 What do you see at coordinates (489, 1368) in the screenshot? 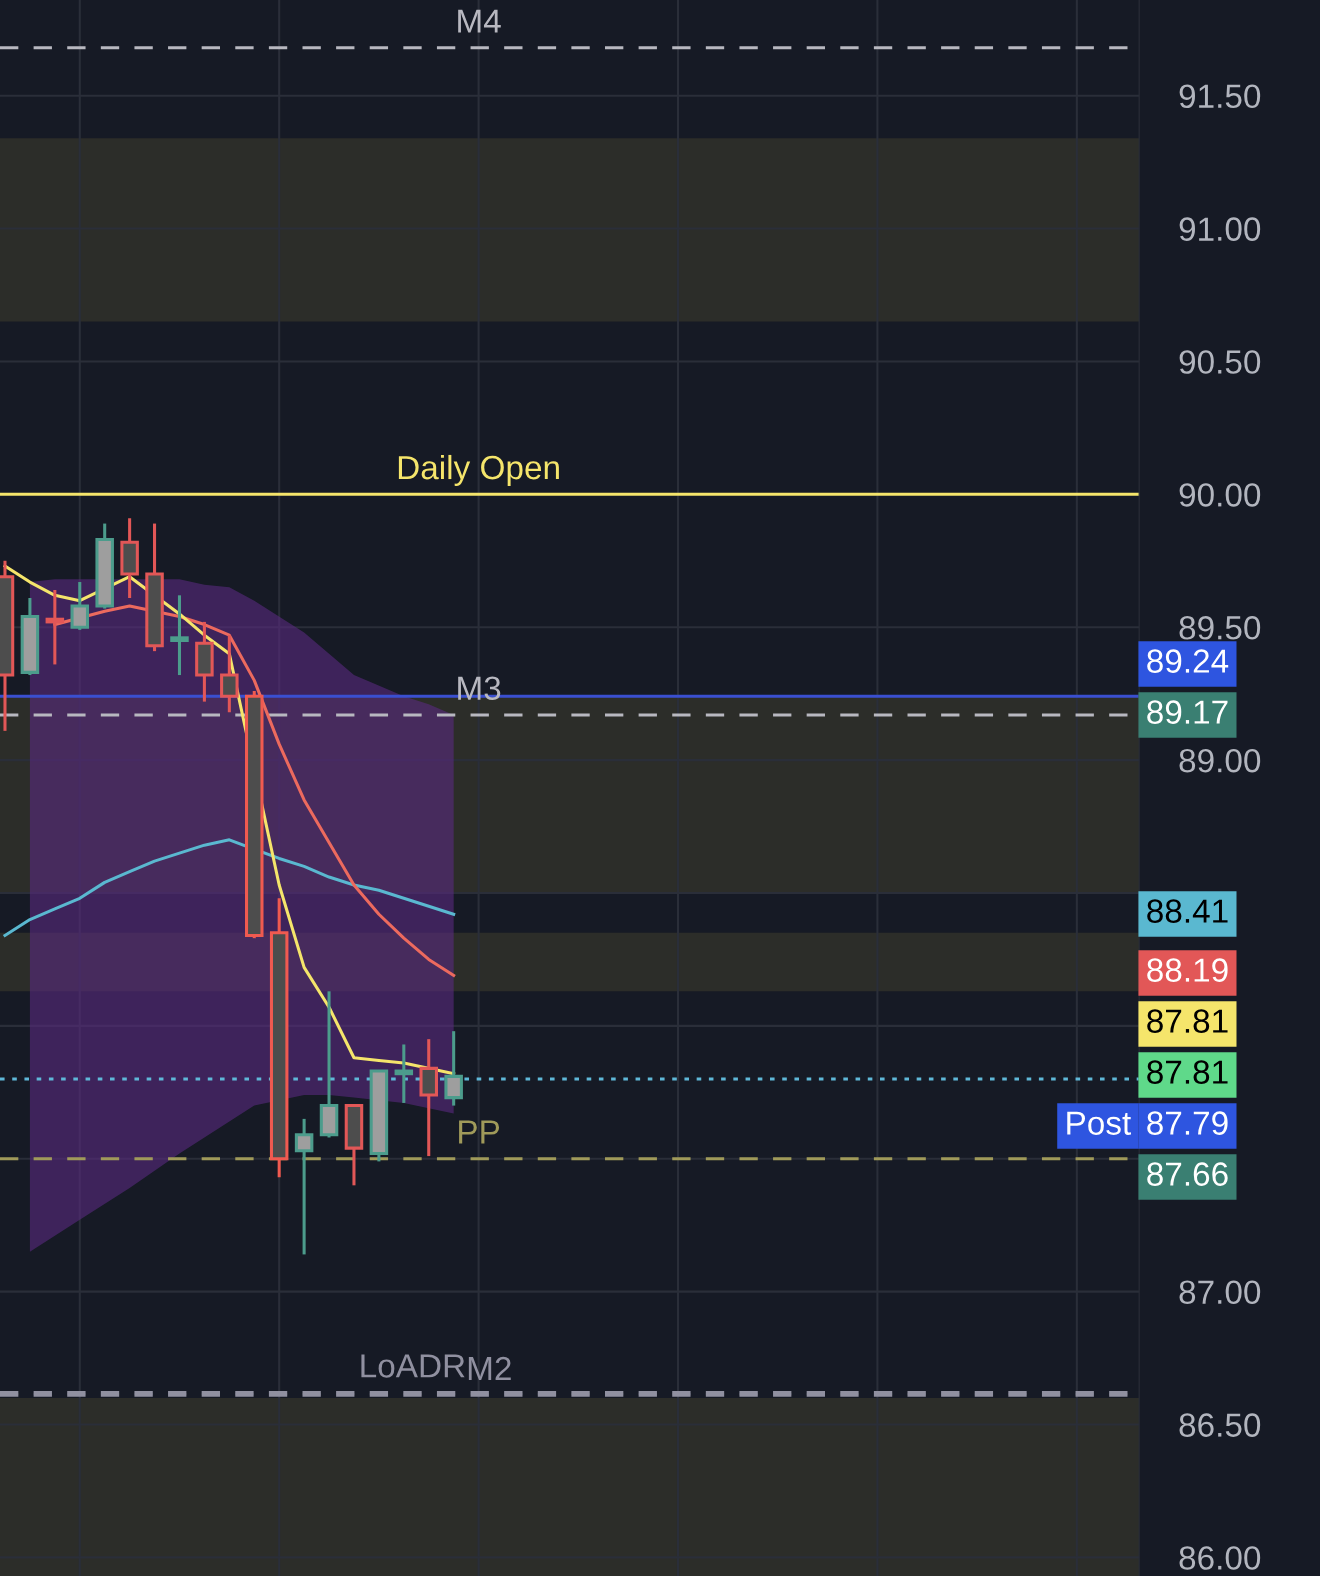
I see `ref-line-label: M2` at bounding box center [489, 1368].